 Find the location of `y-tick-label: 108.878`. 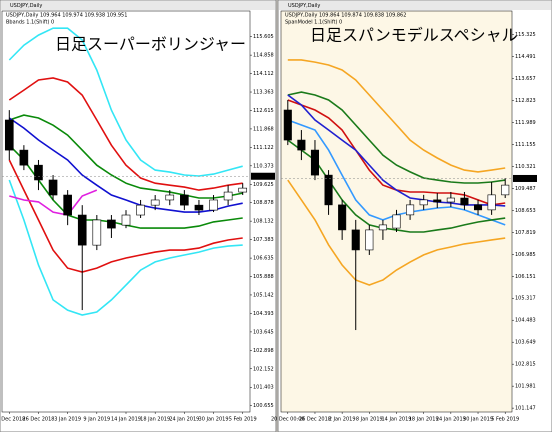

y-tick-label: 108.878 is located at coordinates (263, 203).